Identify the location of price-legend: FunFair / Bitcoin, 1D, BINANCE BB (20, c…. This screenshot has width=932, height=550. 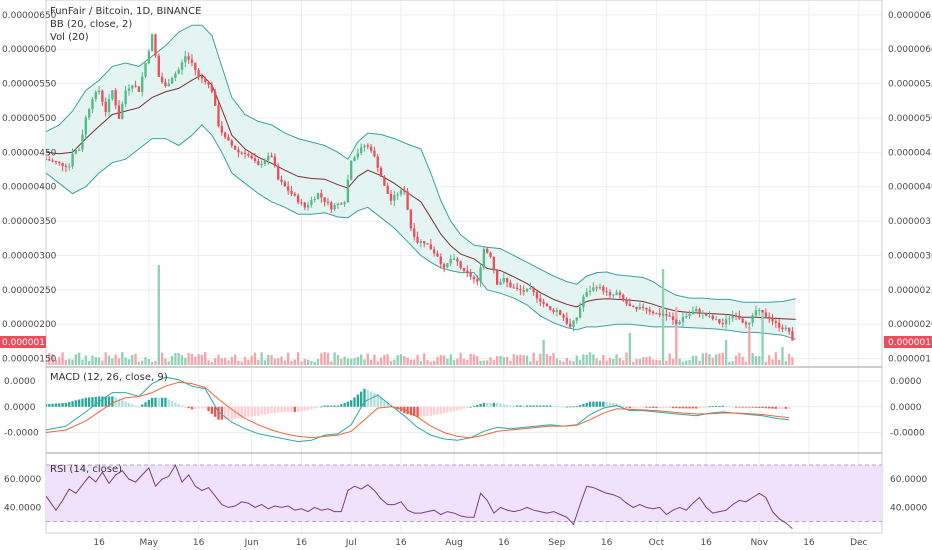
(125, 24).